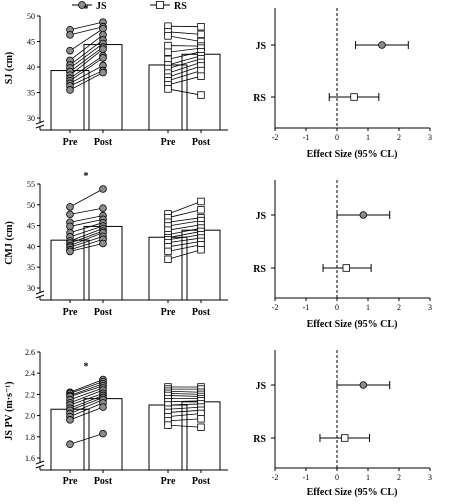 This screenshot has width=474, height=504. Describe the element at coordinates (342, 255) in the screenshot. I see `effect-size-panel-1: -2 -1 0 1 2 3 Effect Size (95% CL) JS RS` at that location.